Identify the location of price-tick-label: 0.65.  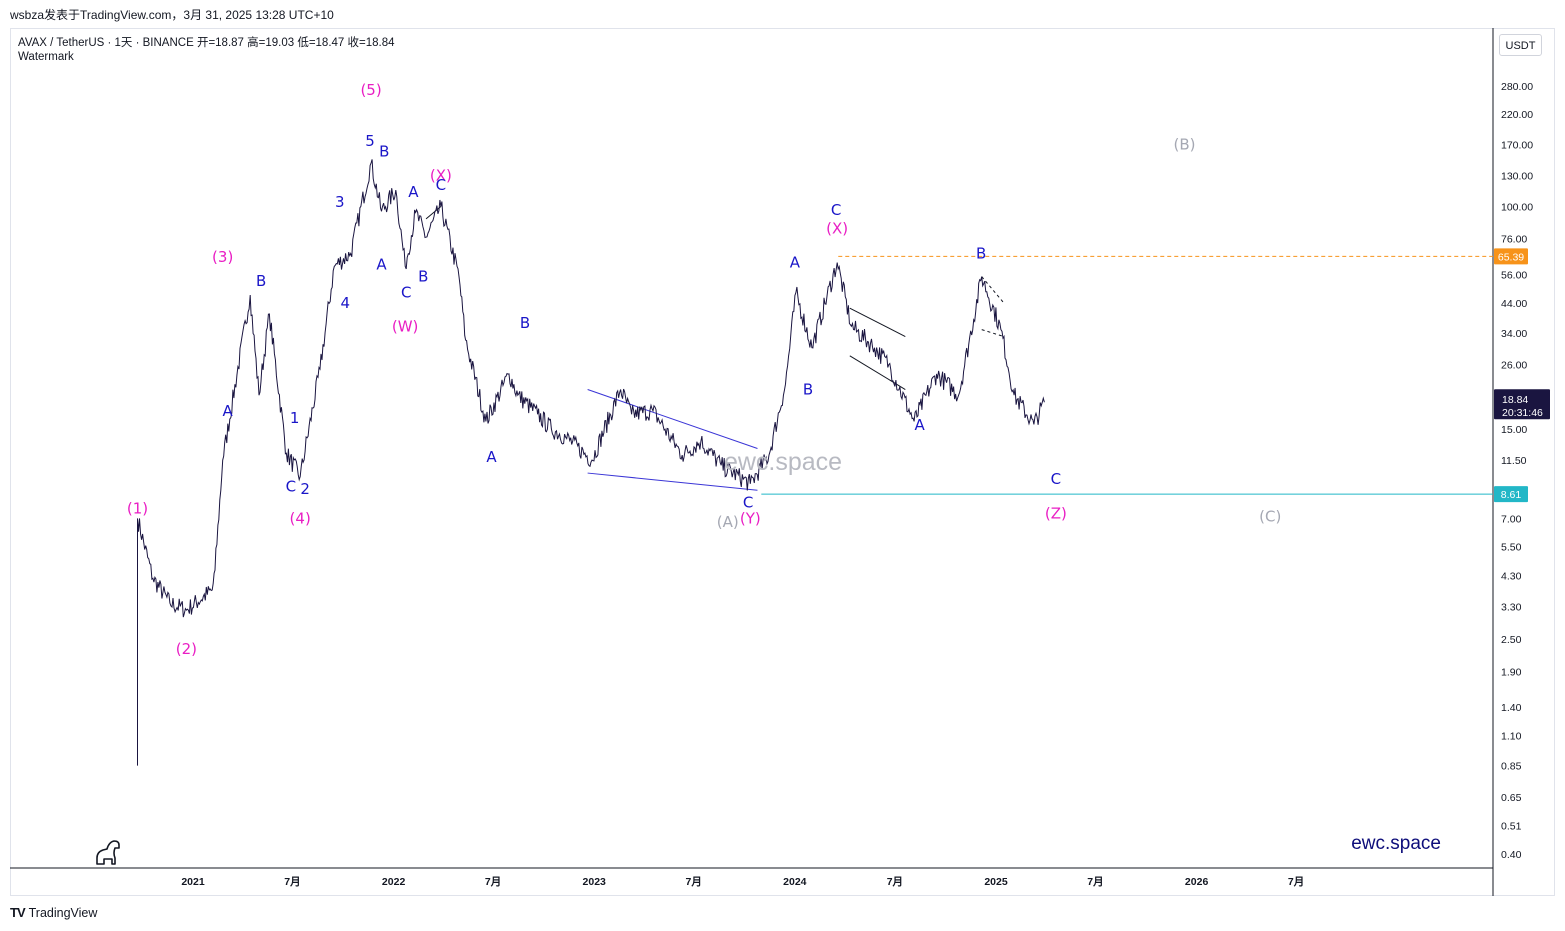
(1511, 798).